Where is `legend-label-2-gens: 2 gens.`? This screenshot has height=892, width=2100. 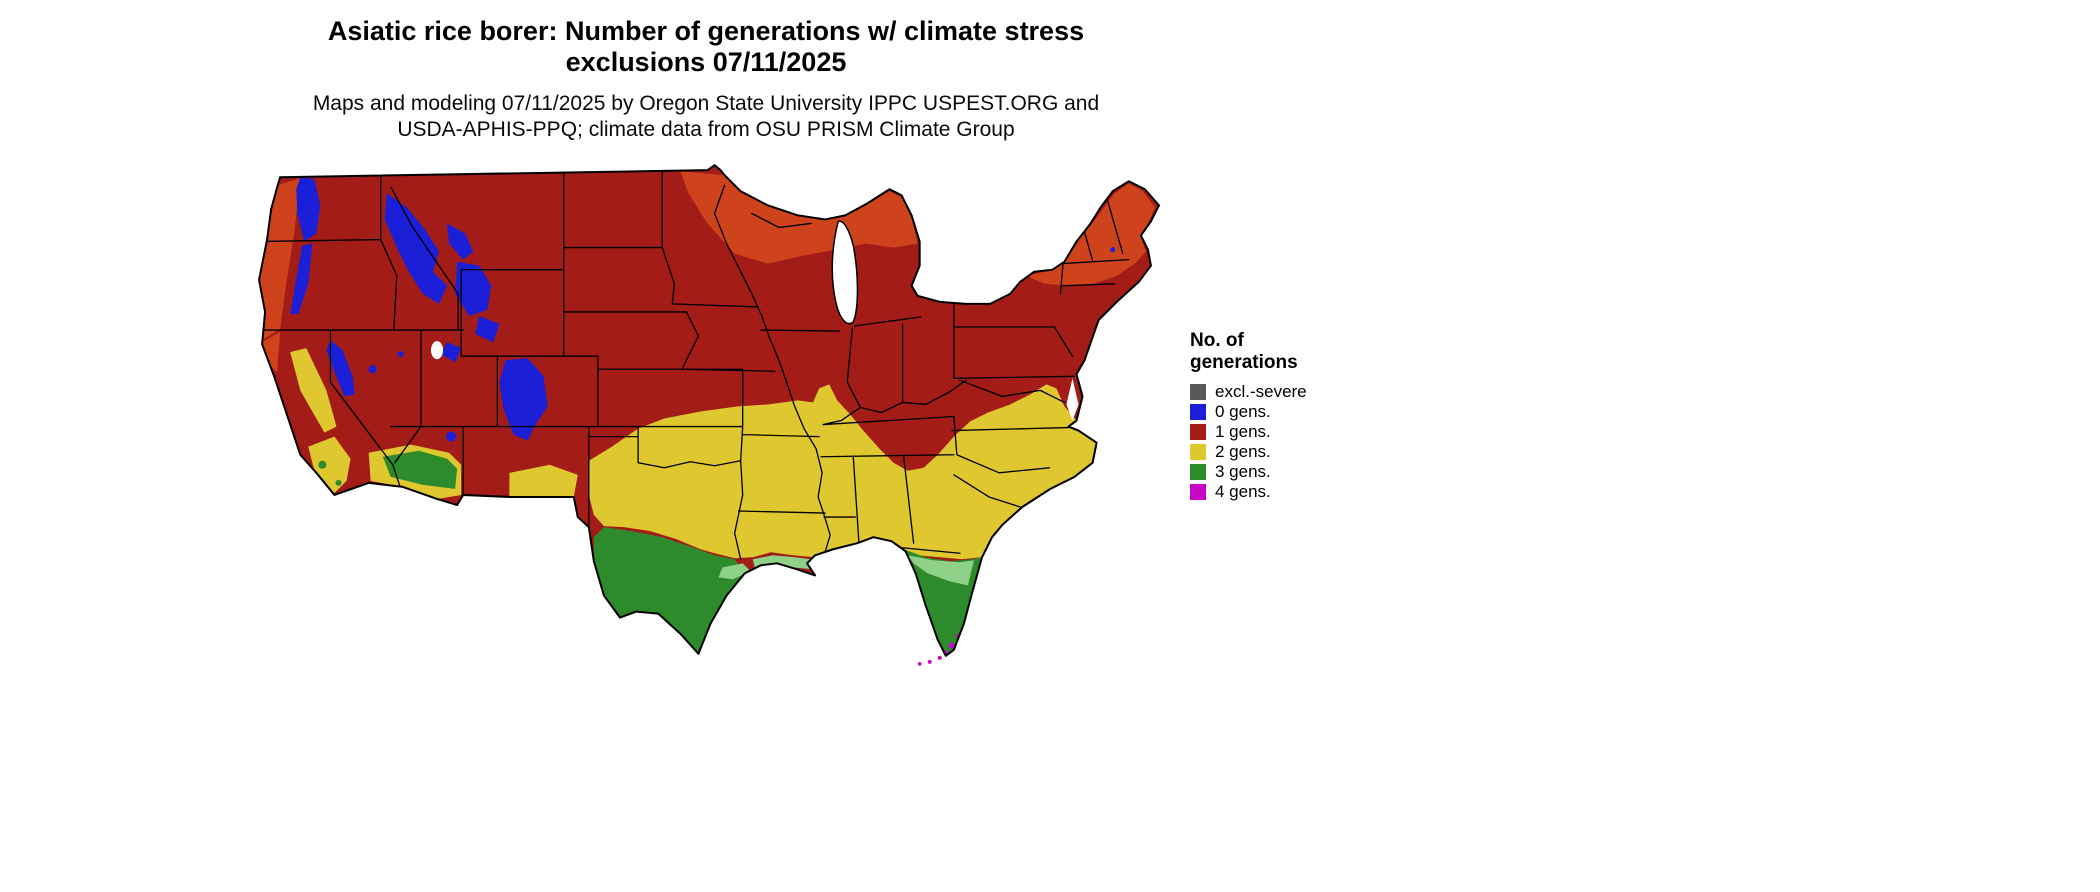
legend-label-2-gens: 2 gens. is located at coordinates (1243, 451).